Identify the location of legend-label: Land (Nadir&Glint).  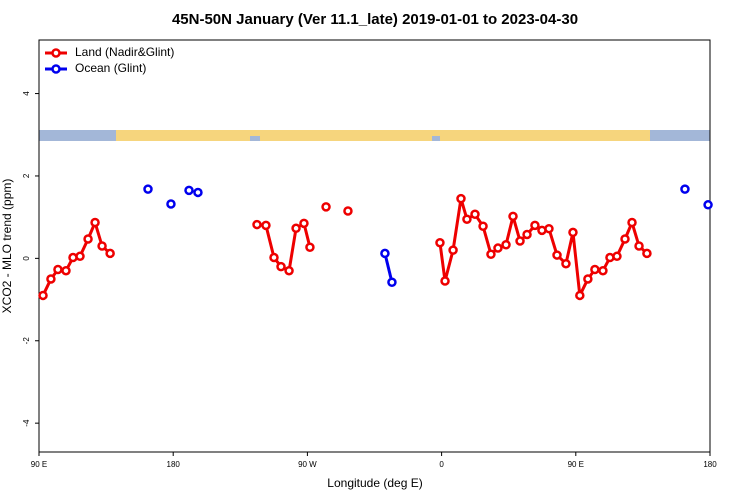
(124, 52).